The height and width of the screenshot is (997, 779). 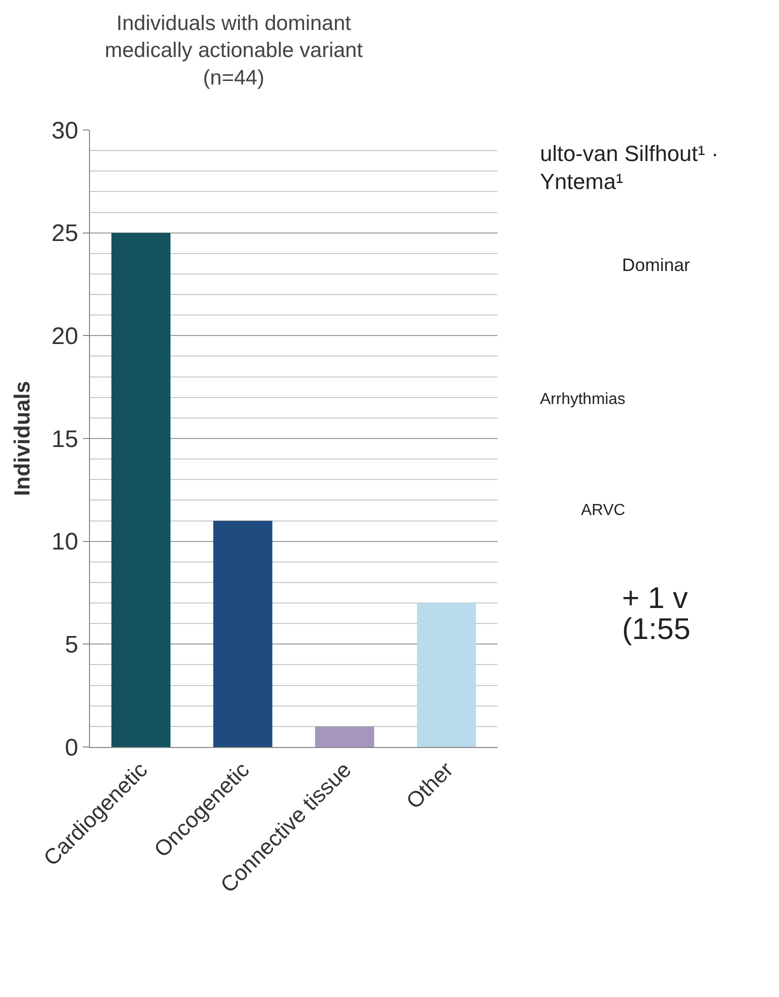 I want to click on text: ARVC, so click(x=603, y=510).